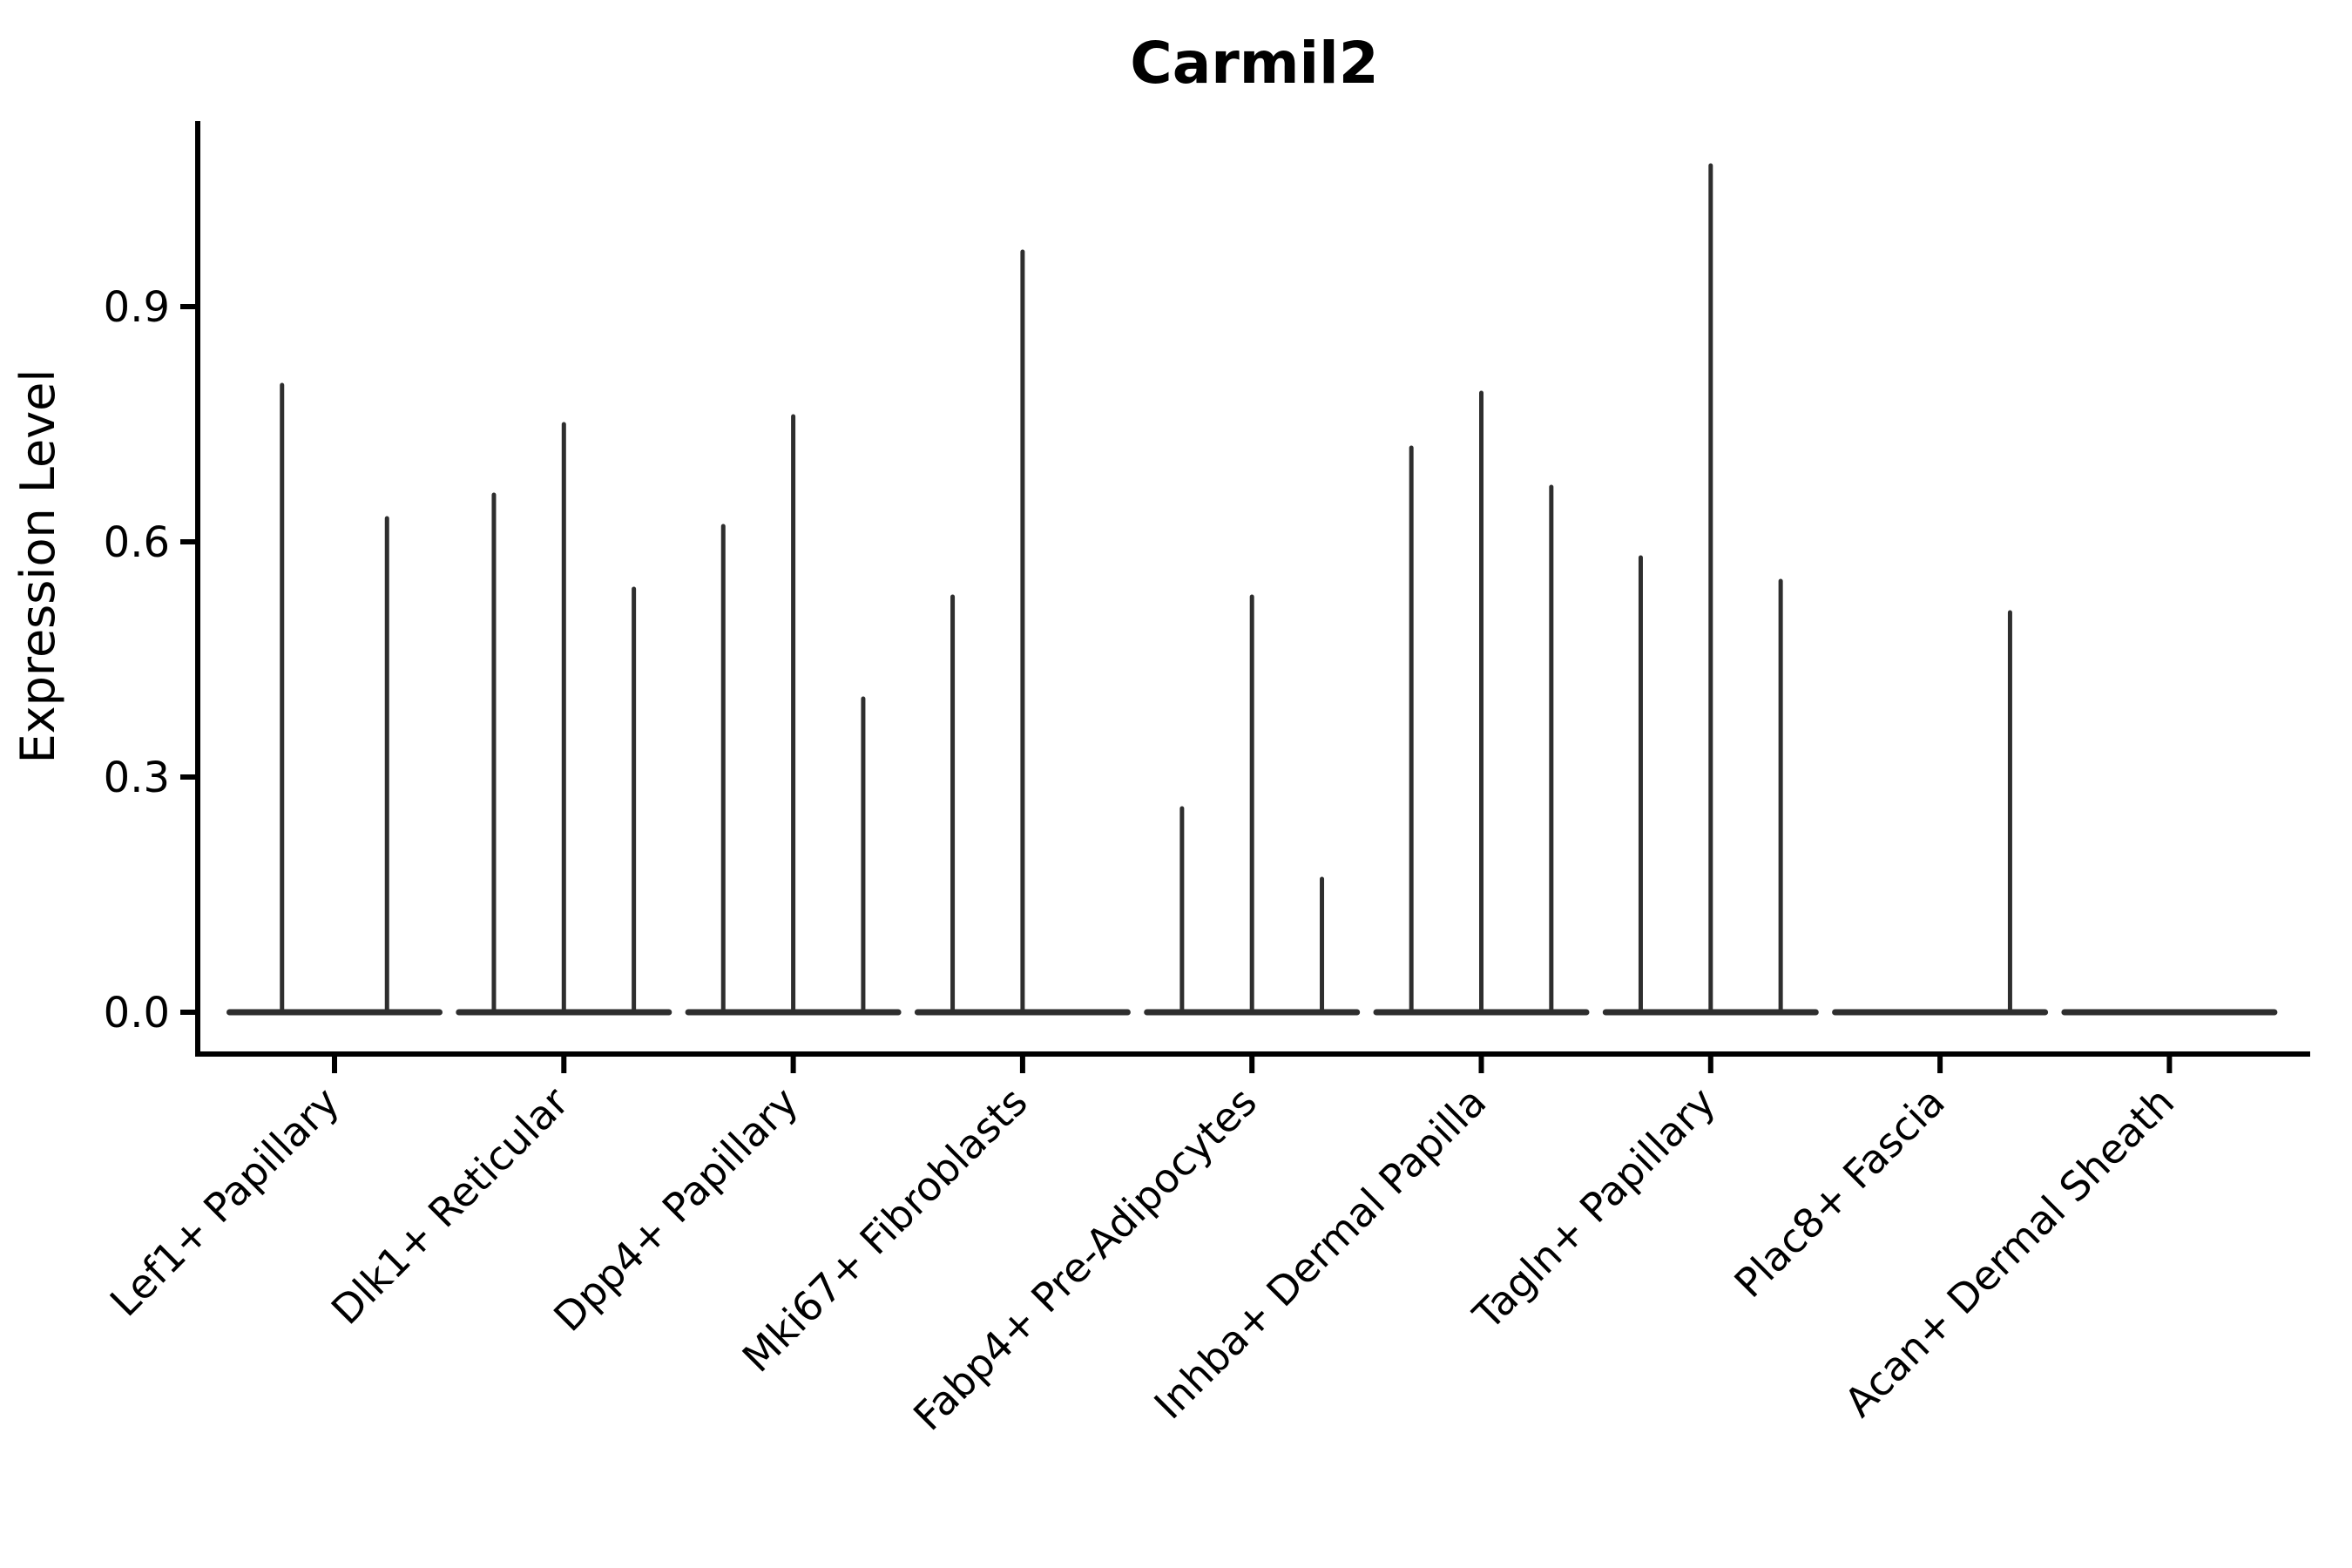  What do you see at coordinates (1839, 1192) in the screenshot?
I see `x-tick-label: Plac8+ Fascia` at bounding box center [1839, 1192].